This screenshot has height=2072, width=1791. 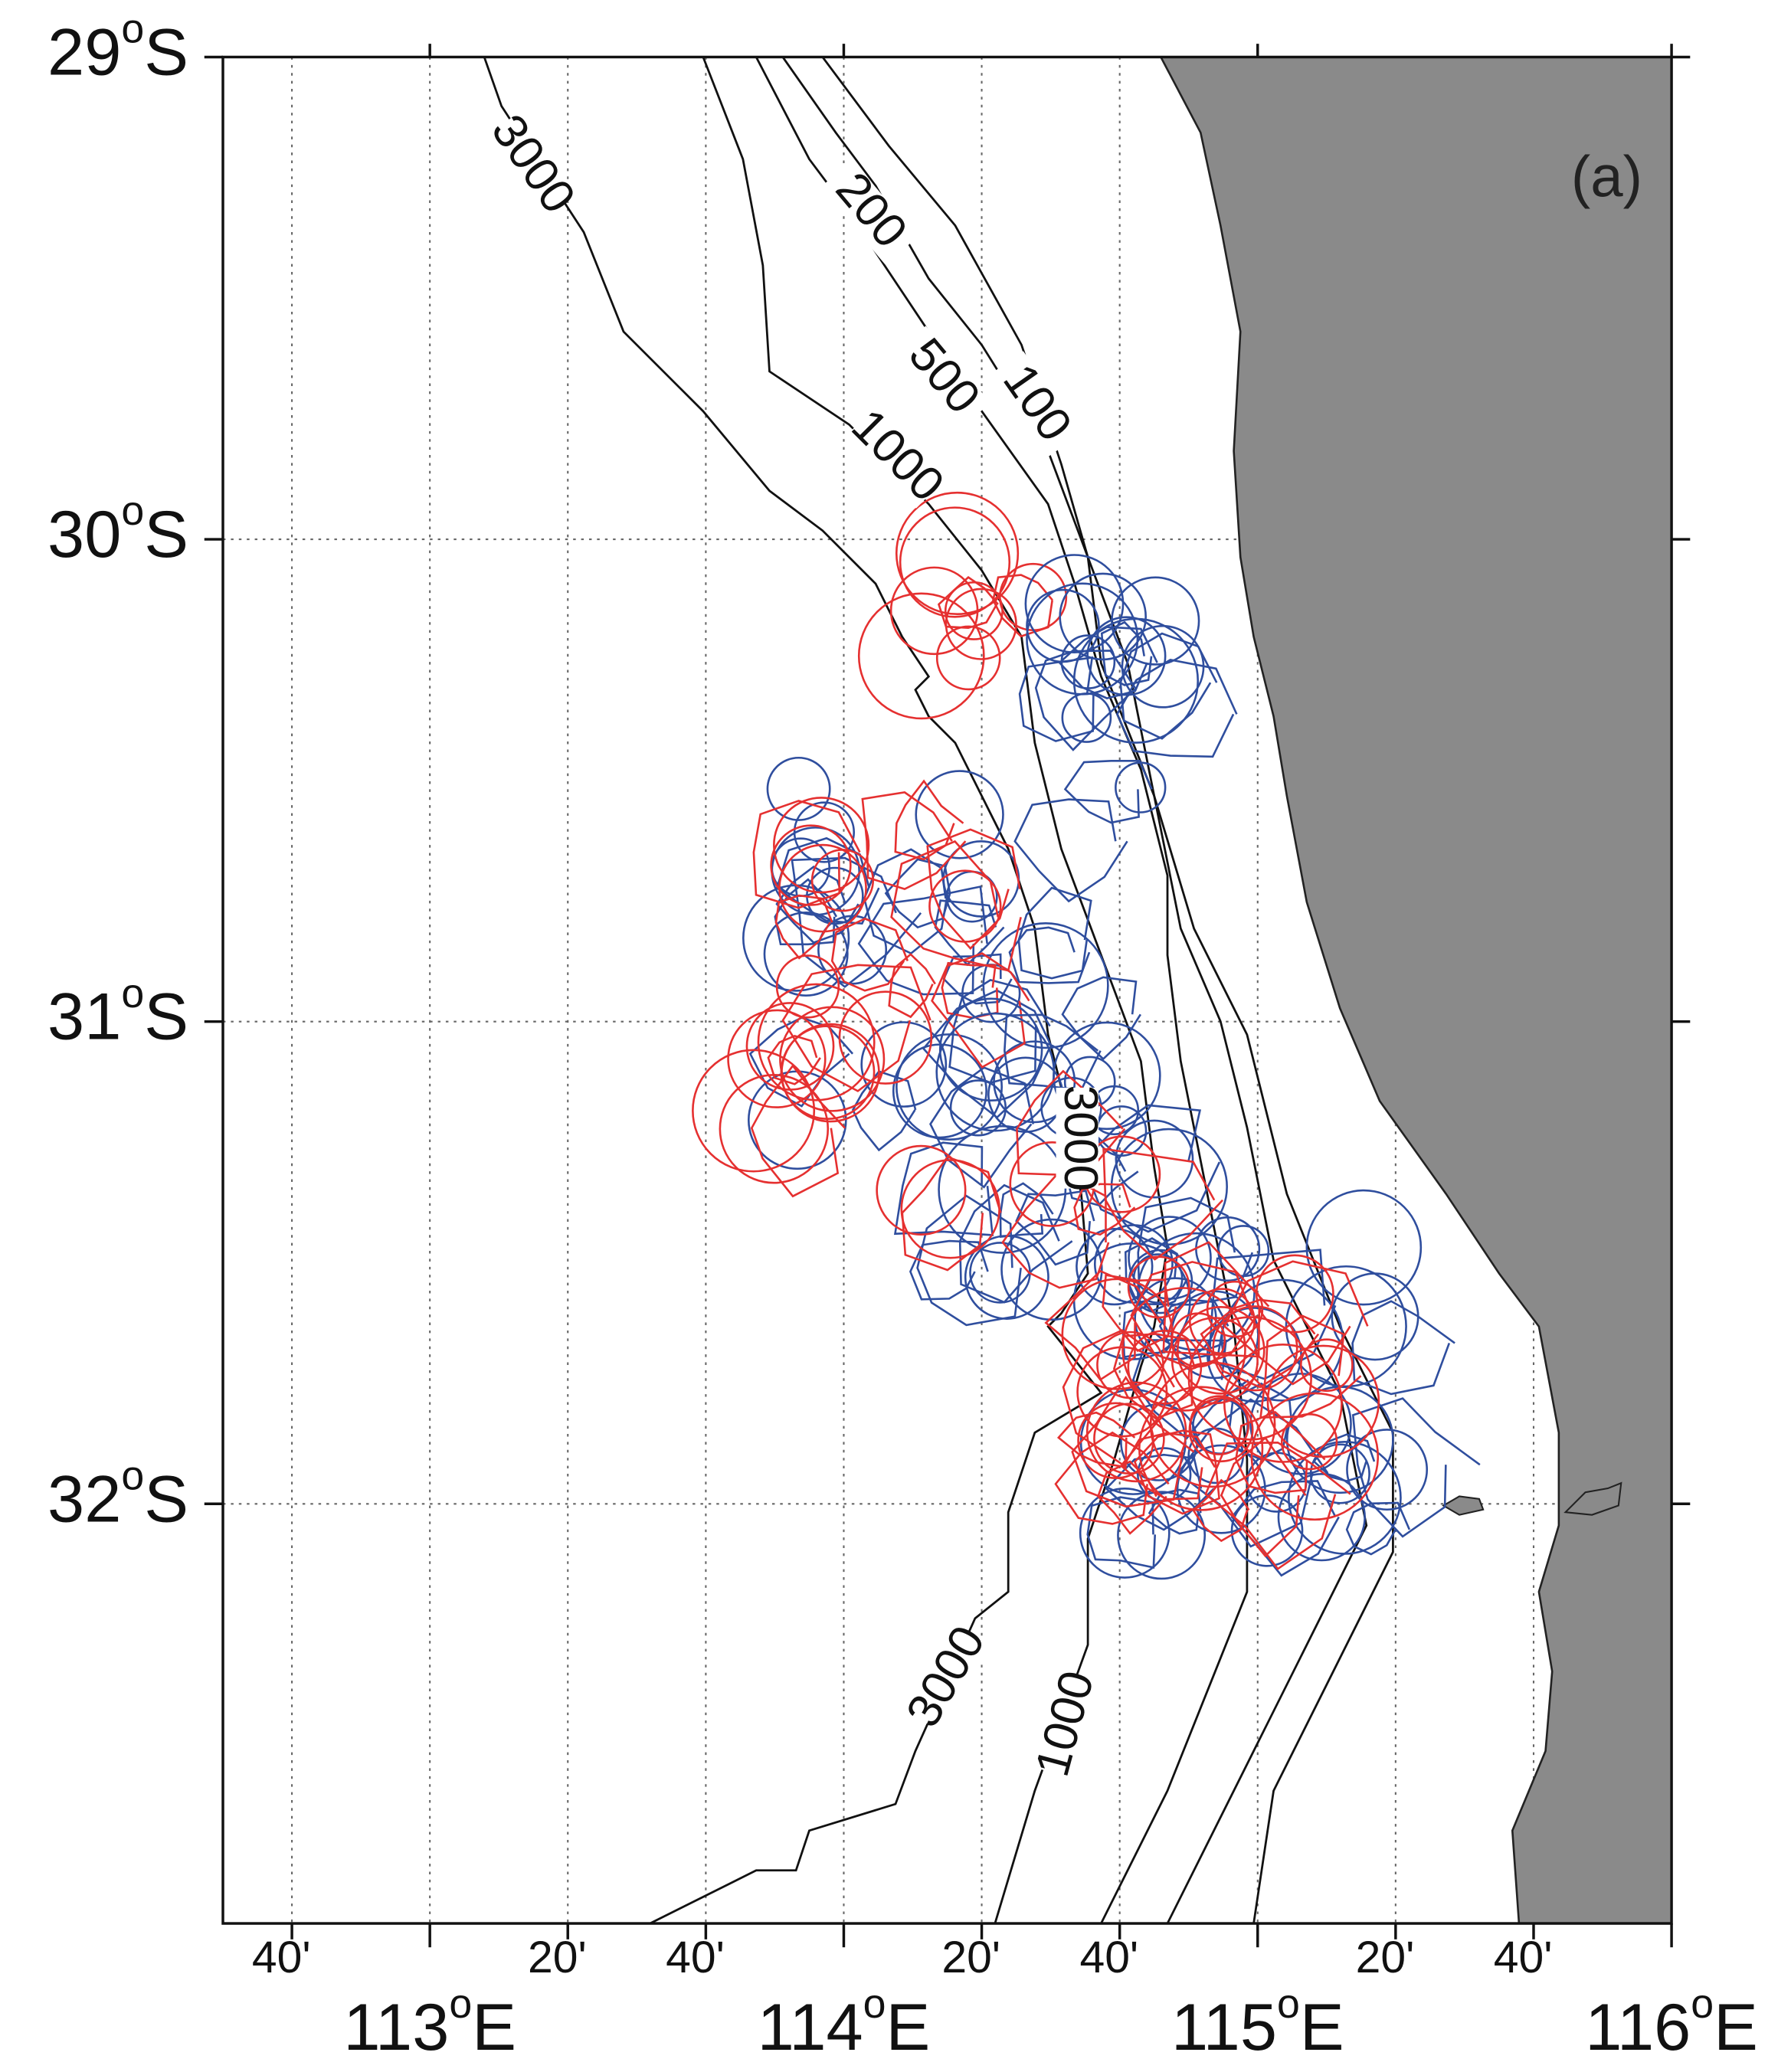 I want to click on axis-label: 32oS, so click(x=118, y=1495).